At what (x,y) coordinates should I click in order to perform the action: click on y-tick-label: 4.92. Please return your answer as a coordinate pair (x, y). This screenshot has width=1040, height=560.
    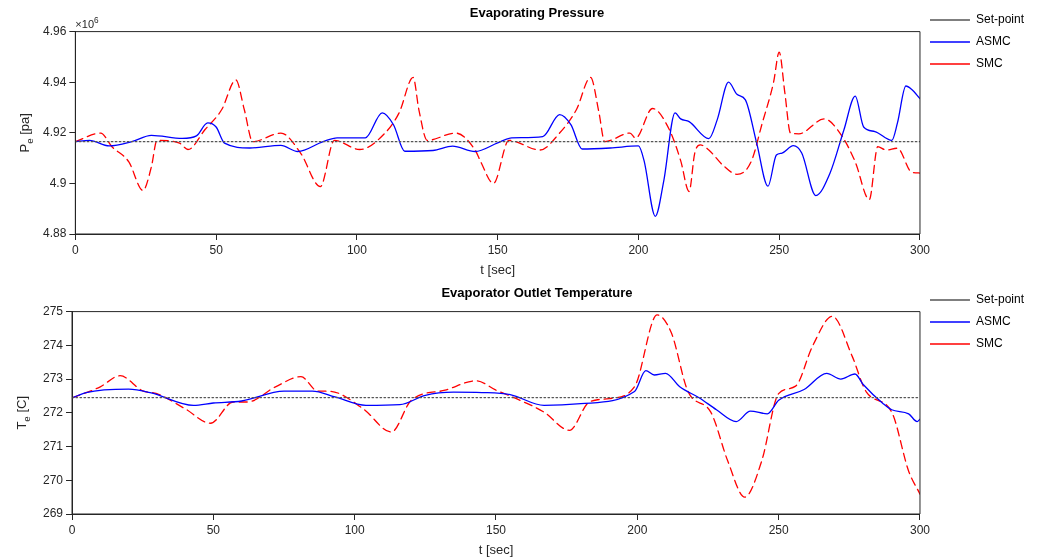
    Looking at the image, I should click on (55, 132).